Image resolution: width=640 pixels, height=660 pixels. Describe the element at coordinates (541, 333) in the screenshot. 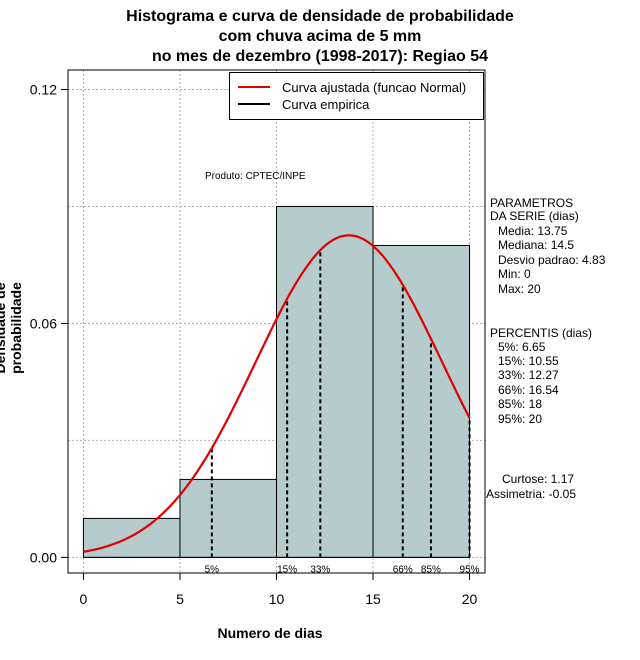

I see `percentis-heading: PERCENTIS (dias)` at that location.